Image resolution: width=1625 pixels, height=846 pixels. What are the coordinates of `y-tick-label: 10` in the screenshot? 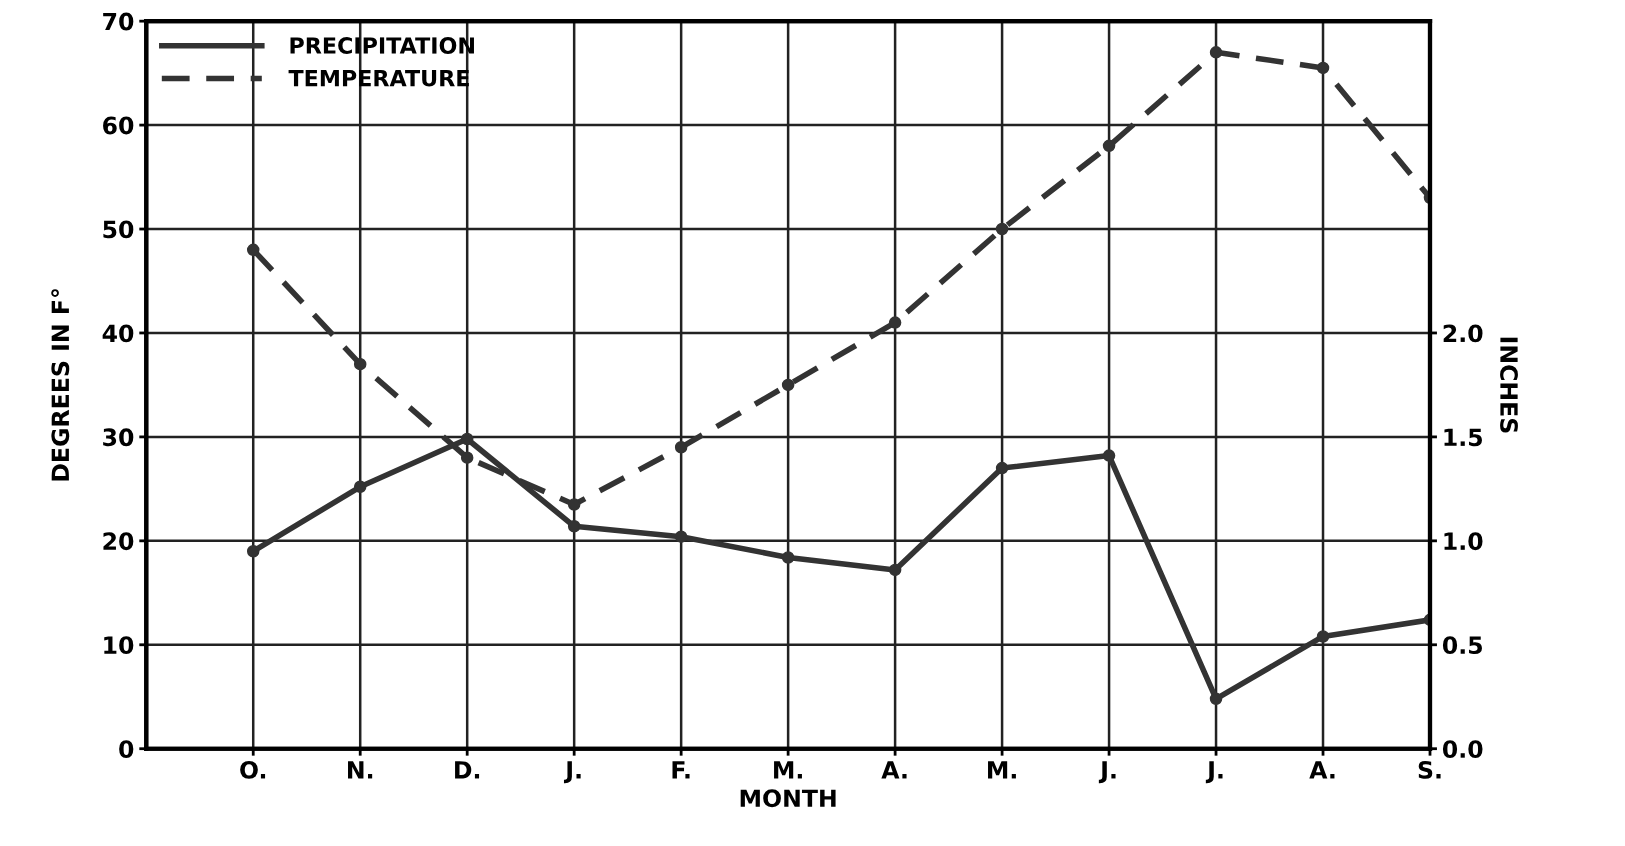 It's located at (119, 645).